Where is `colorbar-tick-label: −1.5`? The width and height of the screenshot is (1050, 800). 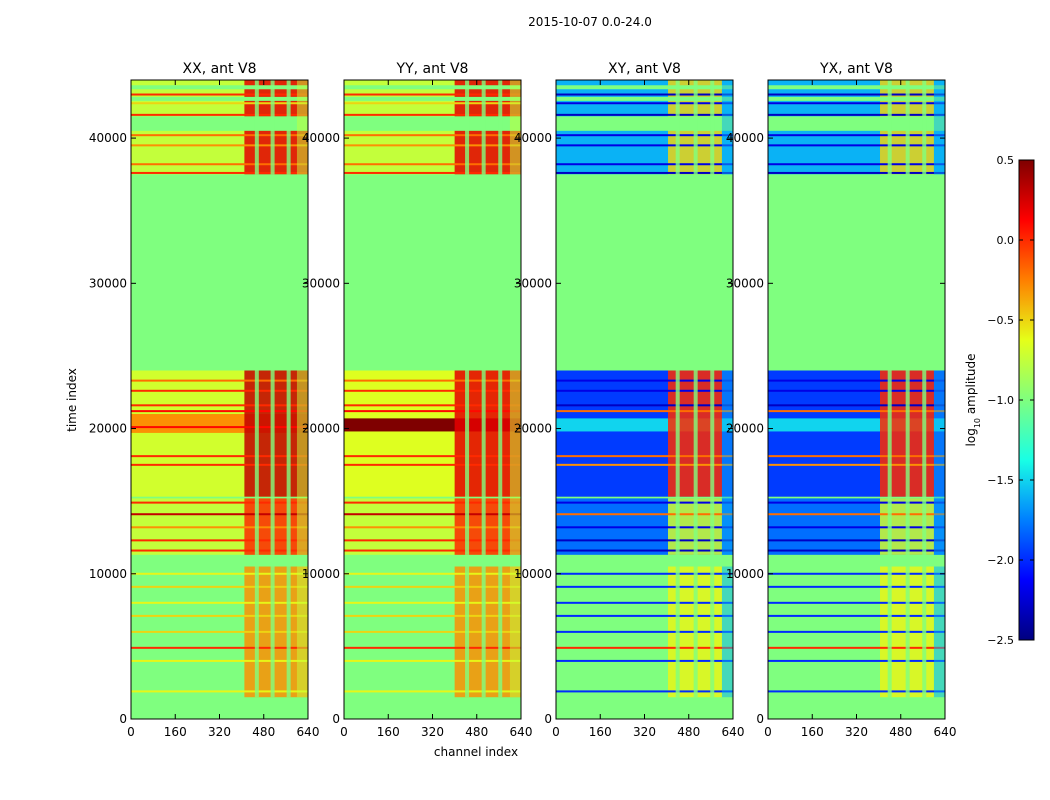 colorbar-tick-label: −1.5 is located at coordinates (1000, 480).